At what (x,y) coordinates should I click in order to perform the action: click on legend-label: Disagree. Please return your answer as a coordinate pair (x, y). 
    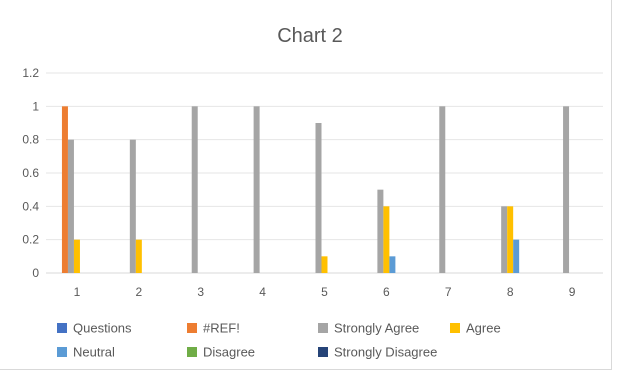
    Looking at the image, I should click on (229, 352).